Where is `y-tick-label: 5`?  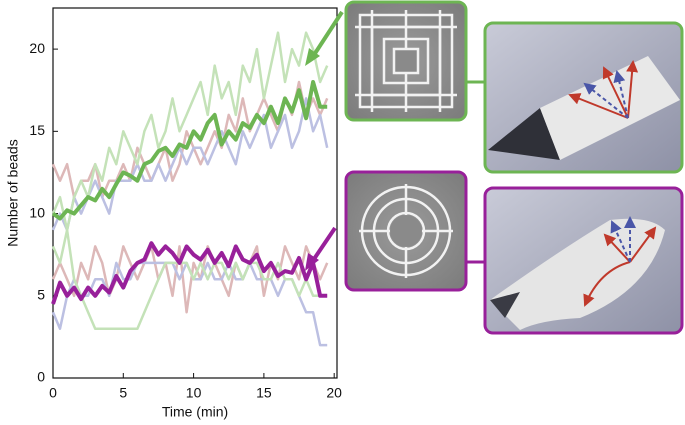
y-tick-label: 5 is located at coordinates (41, 294).